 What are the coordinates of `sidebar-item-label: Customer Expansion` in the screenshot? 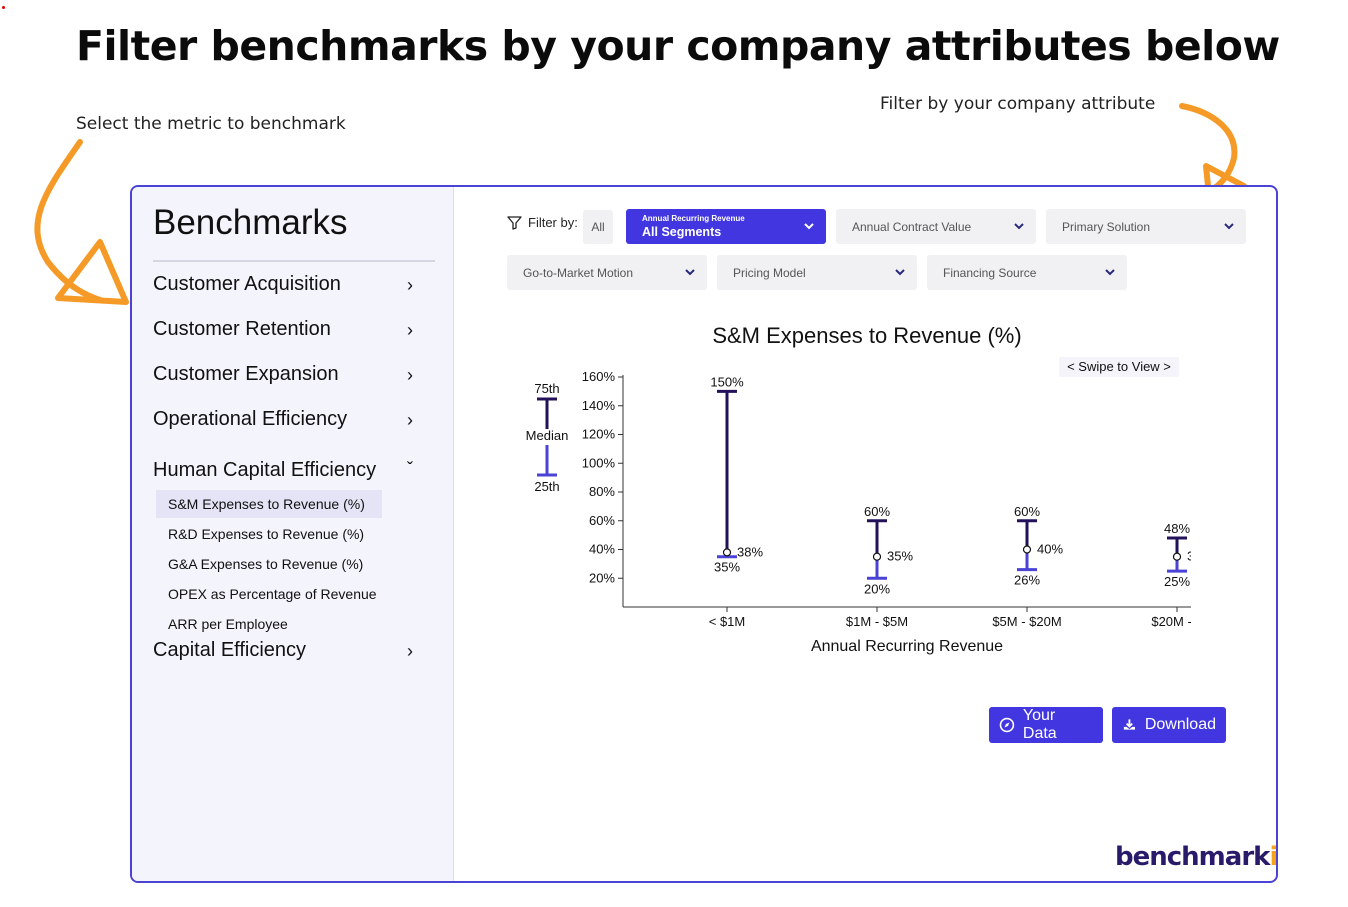 It's located at (246, 374).